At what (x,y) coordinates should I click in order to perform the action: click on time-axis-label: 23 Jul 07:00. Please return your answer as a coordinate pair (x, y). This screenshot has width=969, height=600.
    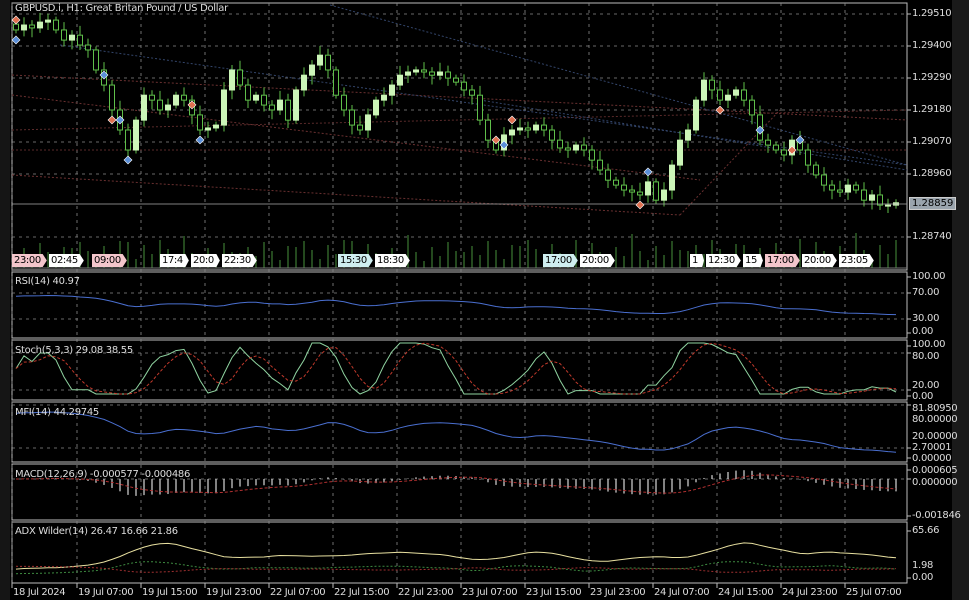
    Looking at the image, I should click on (490, 592).